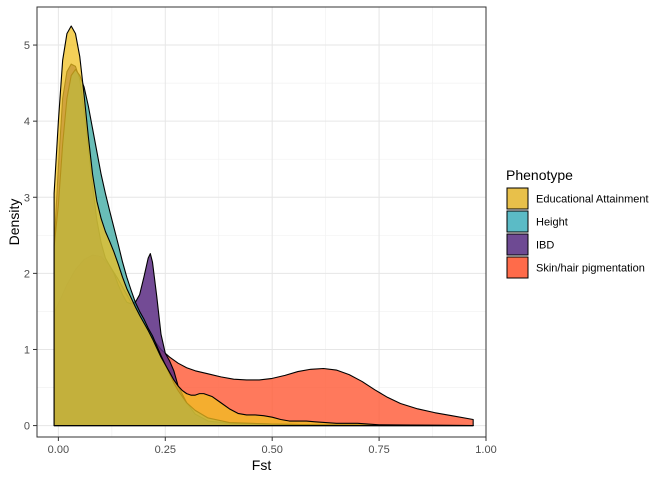 The image size is (672, 480). What do you see at coordinates (165, 450) in the screenshot?
I see `x-tick-label: 0.25` at bounding box center [165, 450].